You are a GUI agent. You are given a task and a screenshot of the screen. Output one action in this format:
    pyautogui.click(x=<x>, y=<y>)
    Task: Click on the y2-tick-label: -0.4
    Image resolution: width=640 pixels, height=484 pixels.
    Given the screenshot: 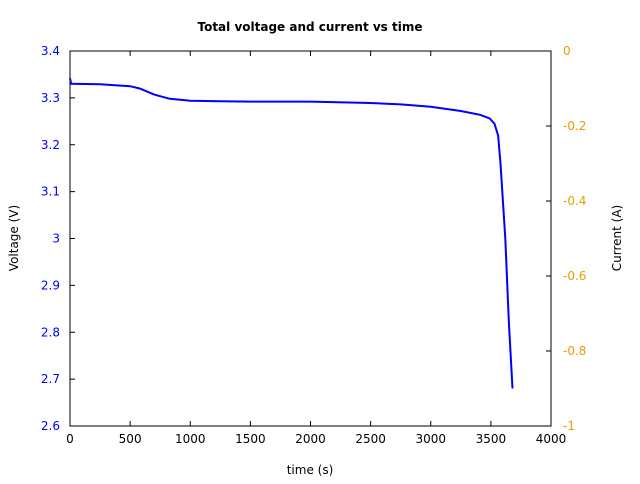 What is the action you would take?
    pyautogui.click(x=574, y=201)
    